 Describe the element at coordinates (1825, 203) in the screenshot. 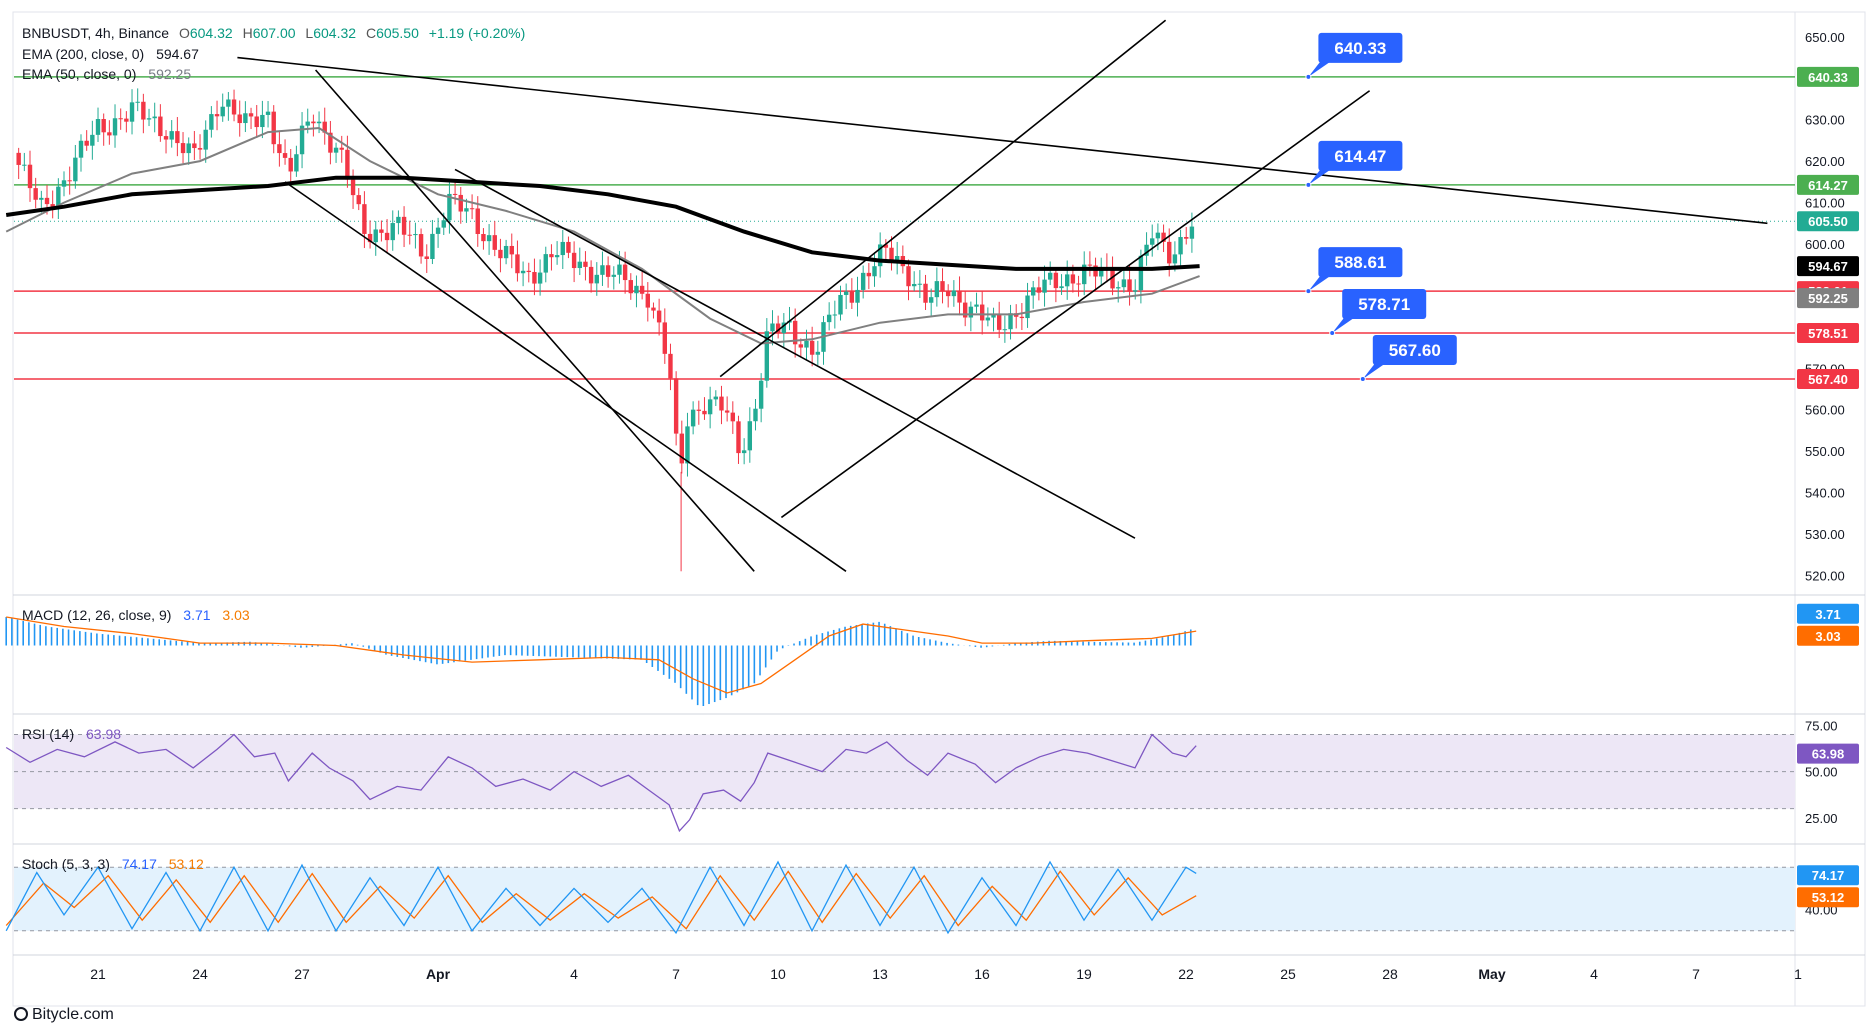

I see `y-tick-label: 610.00` at that location.